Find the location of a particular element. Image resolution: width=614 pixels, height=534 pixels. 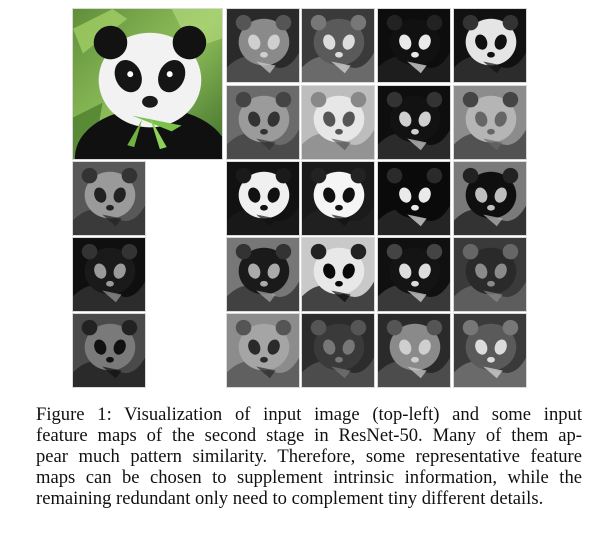

input-panda-image is located at coordinates (147, 84).